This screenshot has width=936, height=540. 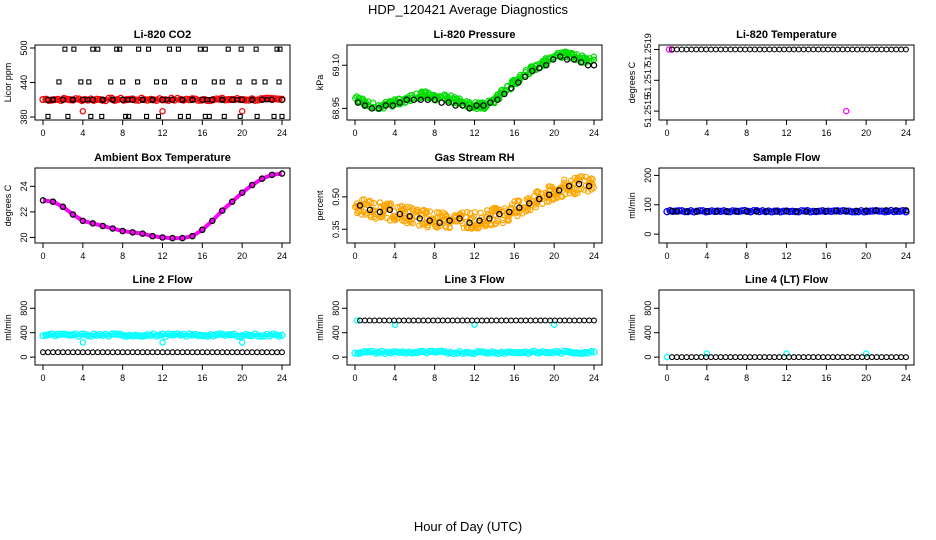 What do you see at coordinates (24, 116) in the screenshot?
I see `y-tick-label: 380` at bounding box center [24, 116].